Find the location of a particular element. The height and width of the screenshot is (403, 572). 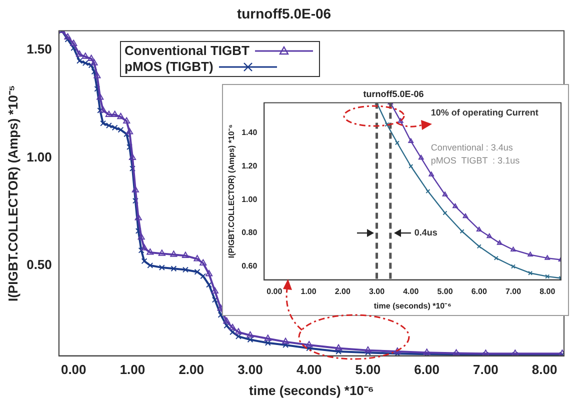

y-tick-label: 0.50 is located at coordinates (39, 264).